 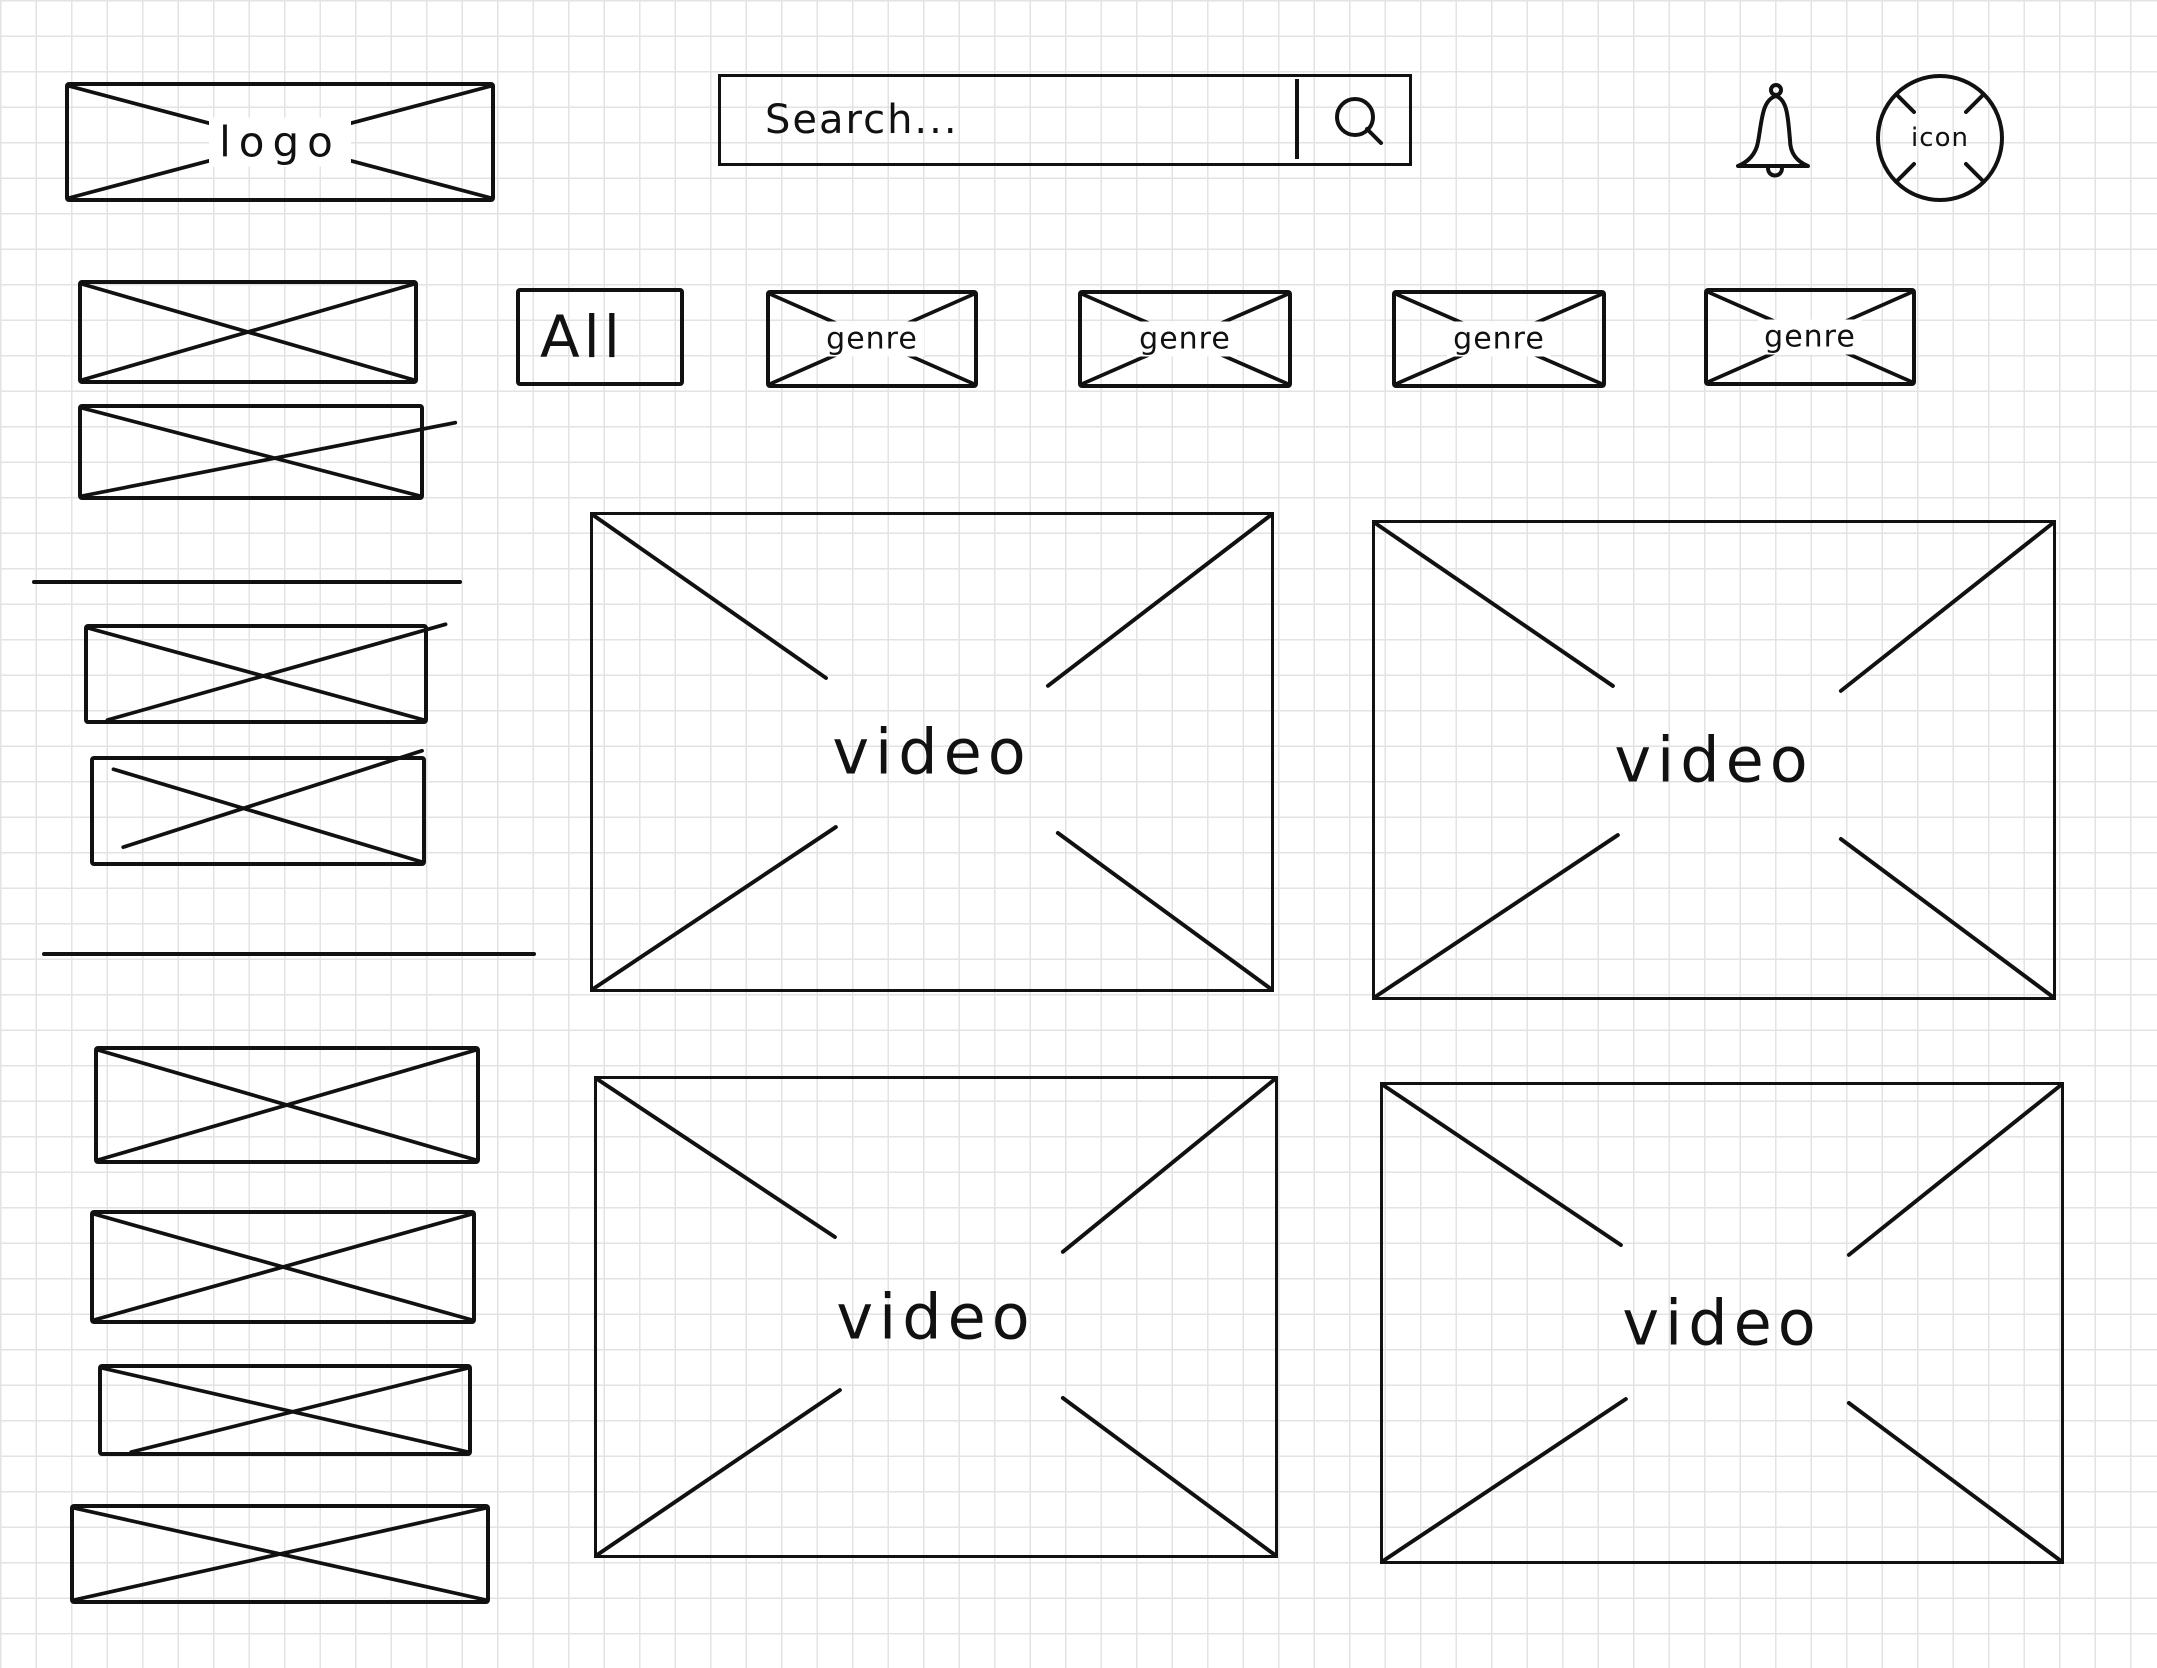 I want to click on search-divider, so click(x=1297, y=119).